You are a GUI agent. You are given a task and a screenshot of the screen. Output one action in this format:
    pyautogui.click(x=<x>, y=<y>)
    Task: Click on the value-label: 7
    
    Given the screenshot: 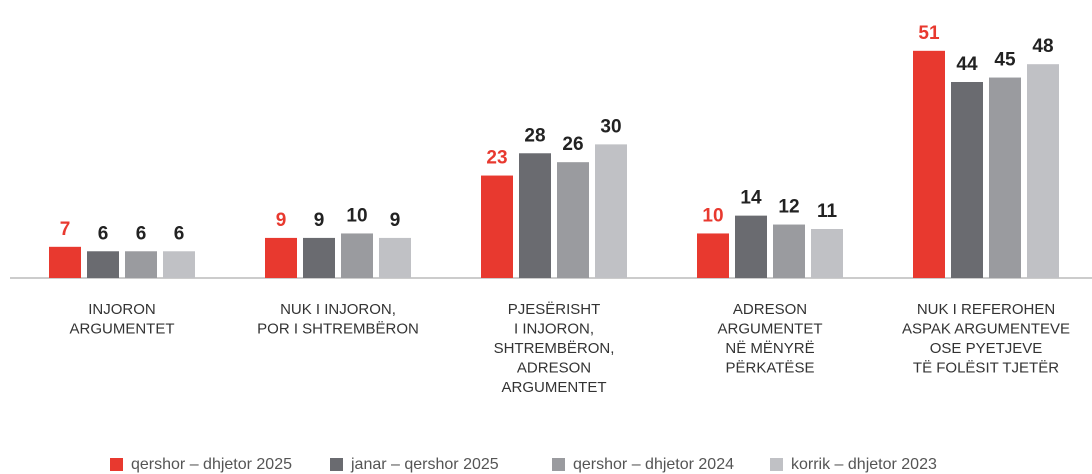 What is the action you would take?
    pyautogui.click(x=65, y=229)
    